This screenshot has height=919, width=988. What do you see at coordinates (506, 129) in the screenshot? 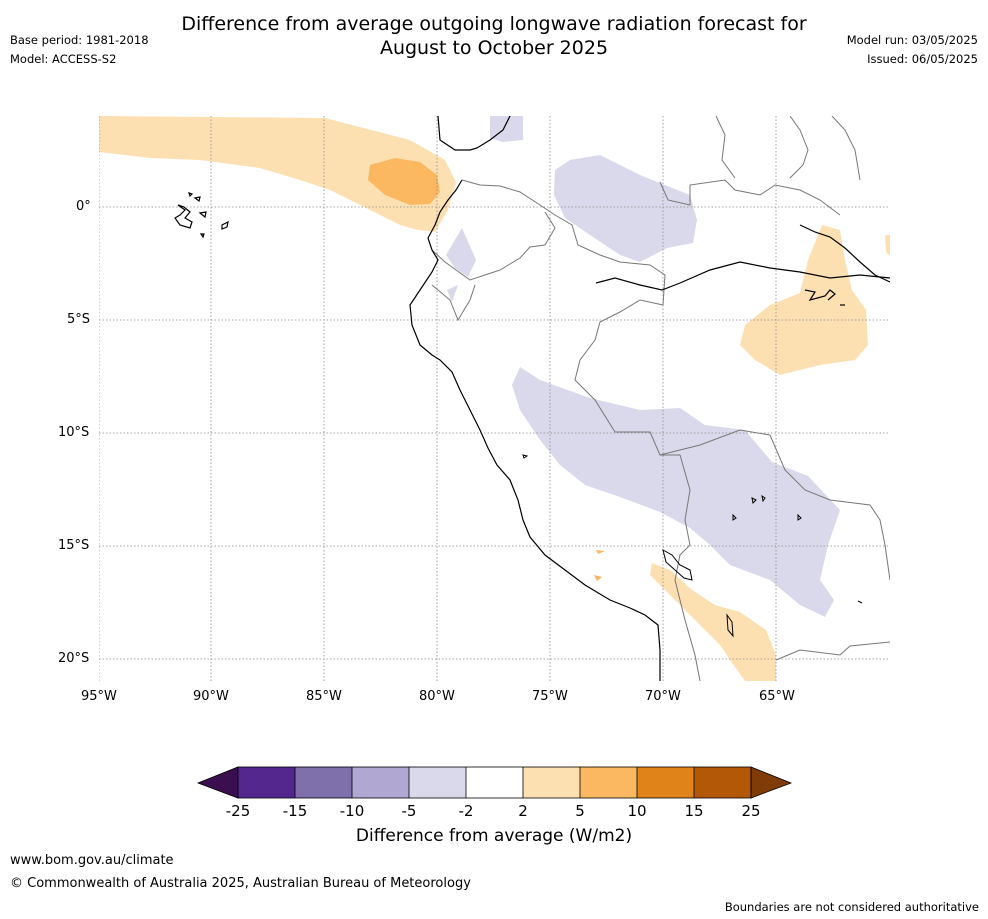
I see `anomaly-negative-region-north` at bounding box center [506, 129].